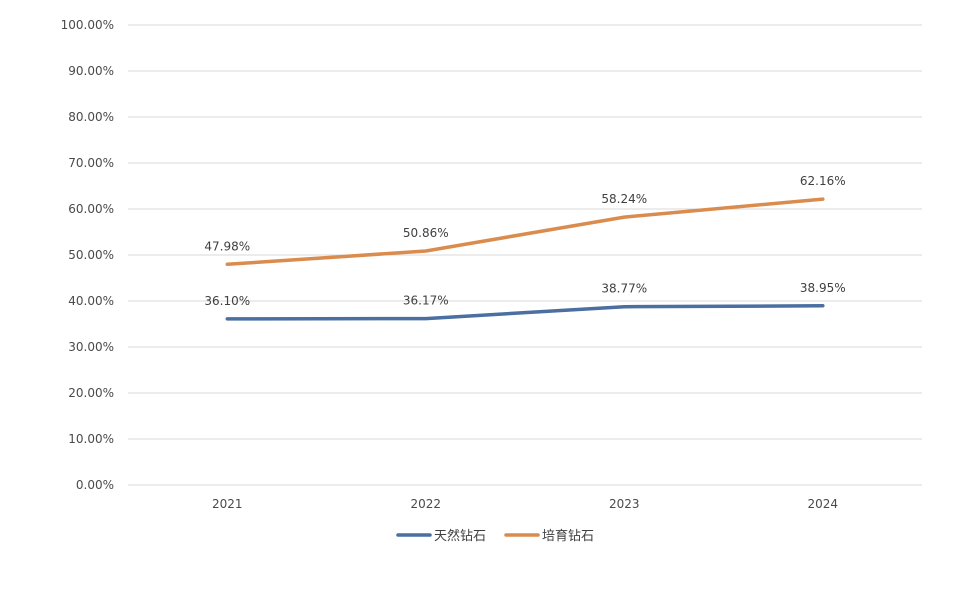 The image size is (978, 595). What do you see at coordinates (91, 393) in the screenshot?
I see `y-tick-label: 20.00%` at bounding box center [91, 393].